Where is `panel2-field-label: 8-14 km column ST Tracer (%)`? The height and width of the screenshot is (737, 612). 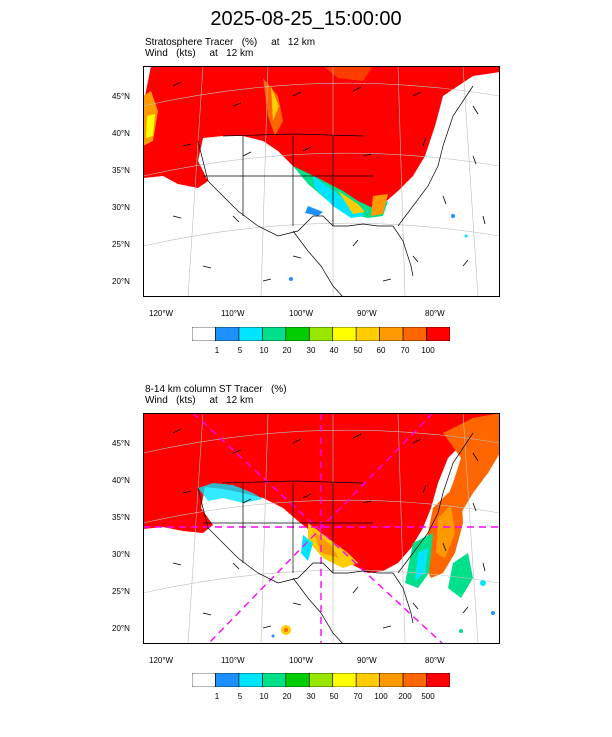 panel2-field-label: 8-14 km column ST Tracer (%) is located at coordinates (216, 389).